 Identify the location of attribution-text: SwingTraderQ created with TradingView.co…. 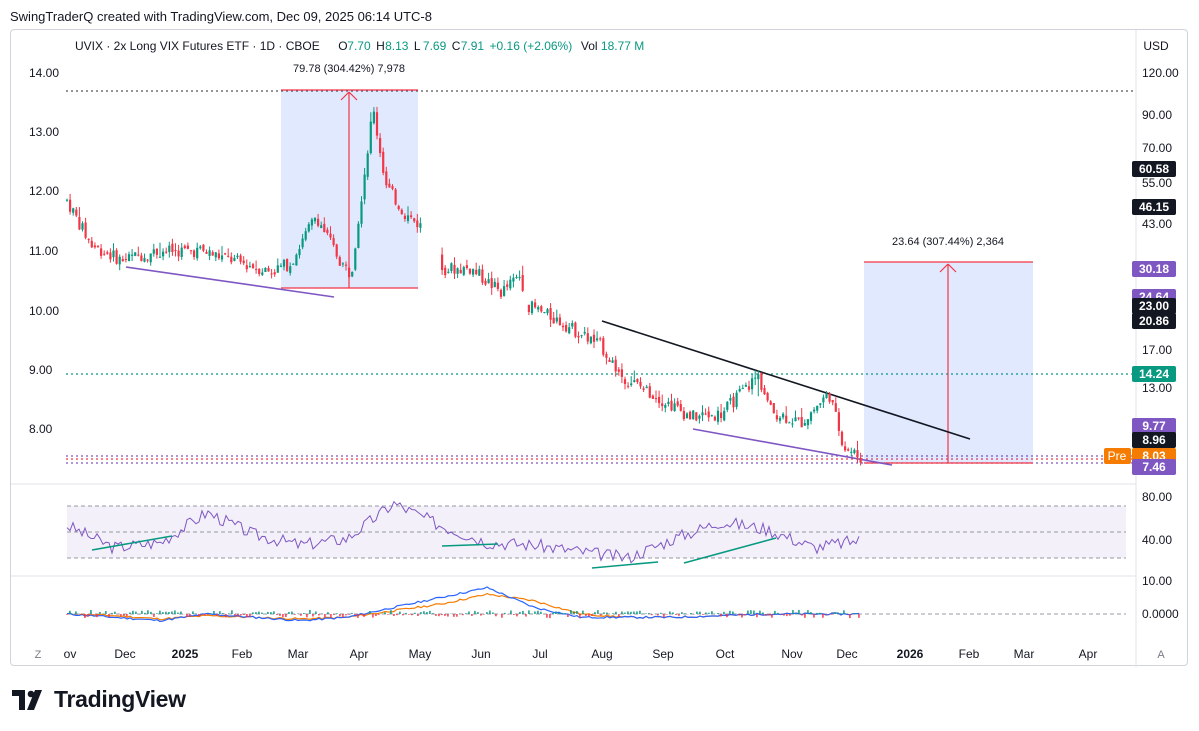
(221, 16).